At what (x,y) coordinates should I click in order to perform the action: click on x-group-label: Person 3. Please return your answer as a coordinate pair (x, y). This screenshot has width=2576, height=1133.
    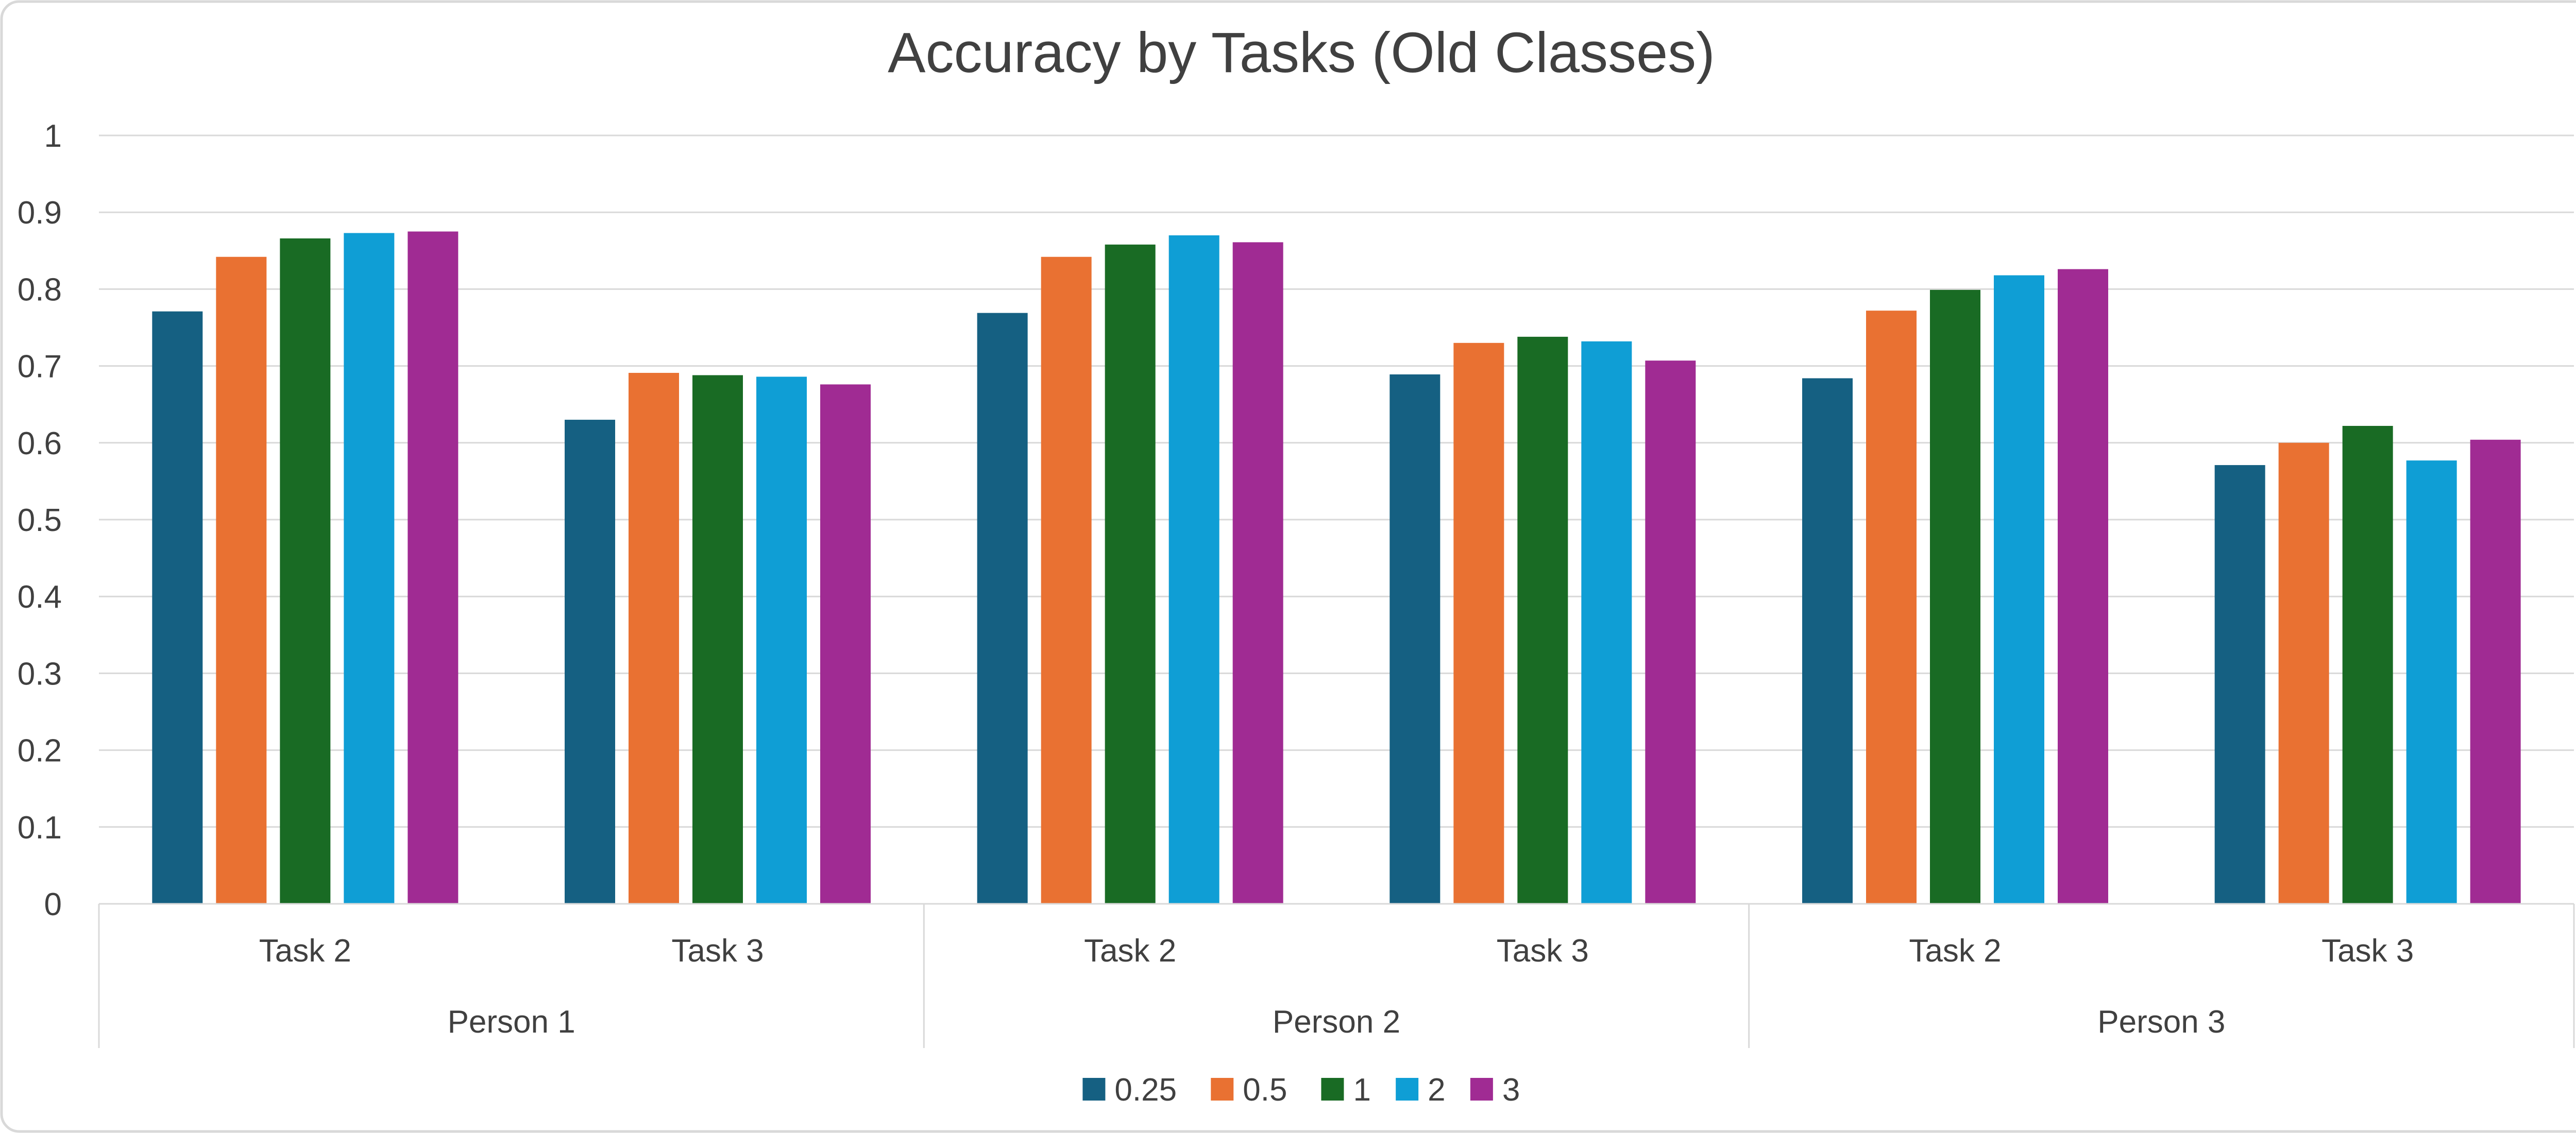
    Looking at the image, I should click on (2161, 1022).